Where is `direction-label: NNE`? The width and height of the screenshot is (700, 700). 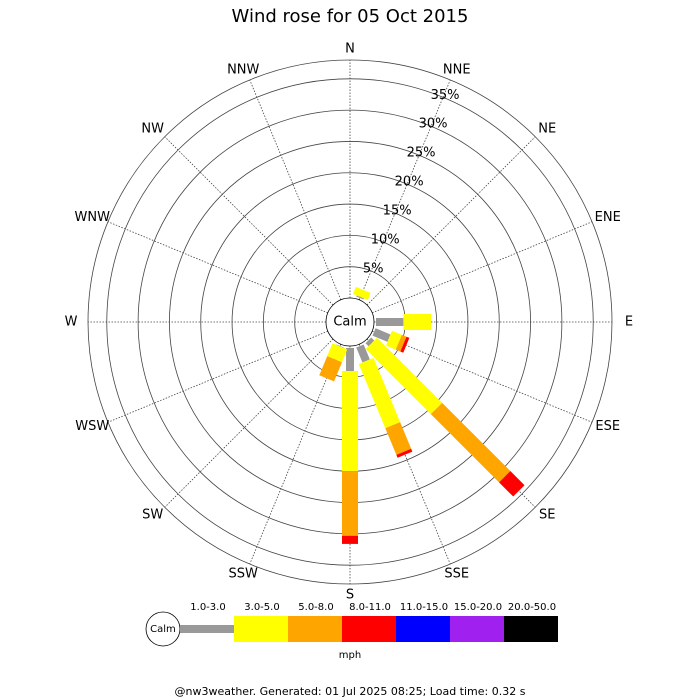 direction-label: NNE is located at coordinates (457, 69).